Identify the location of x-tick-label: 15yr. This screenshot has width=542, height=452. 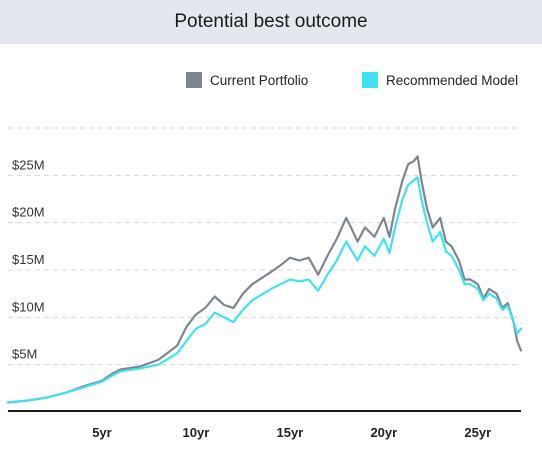
(289, 432).